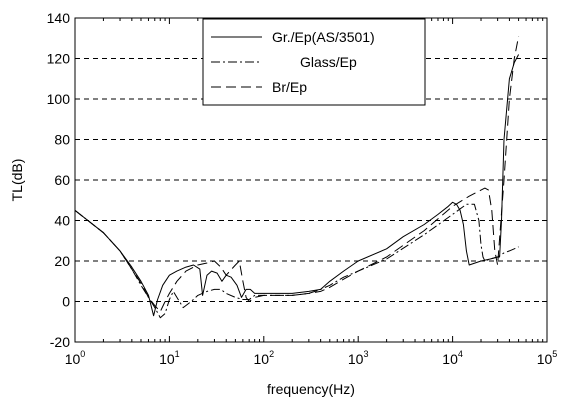 The image size is (568, 398). Describe the element at coordinates (358, 358) in the screenshot. I see `x-tick-label: 10³` at that location.